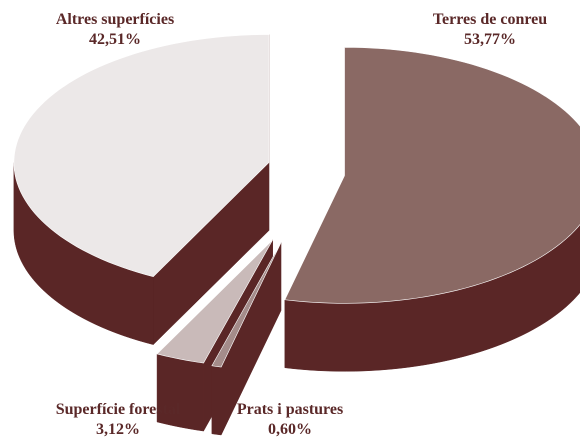 The image size is (580, 445). I want to click on slice-label: Superfície forestal, so click(118, 409).